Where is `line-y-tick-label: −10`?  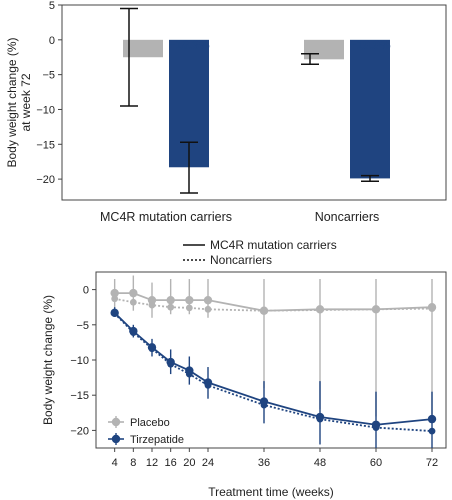 line-y-tick-label: −10 is located at coordinates (79, 361).